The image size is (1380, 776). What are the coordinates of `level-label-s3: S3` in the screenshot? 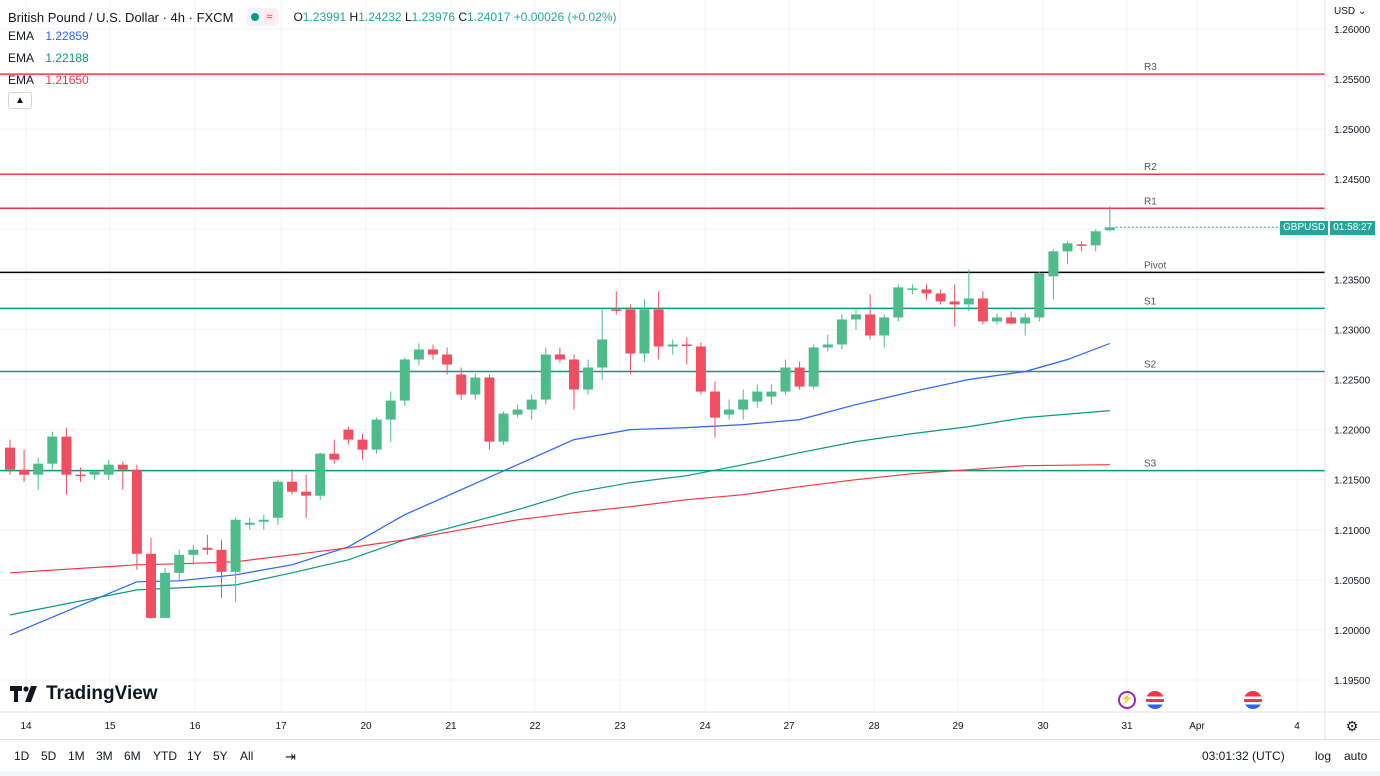 It's located at (1150, 464).